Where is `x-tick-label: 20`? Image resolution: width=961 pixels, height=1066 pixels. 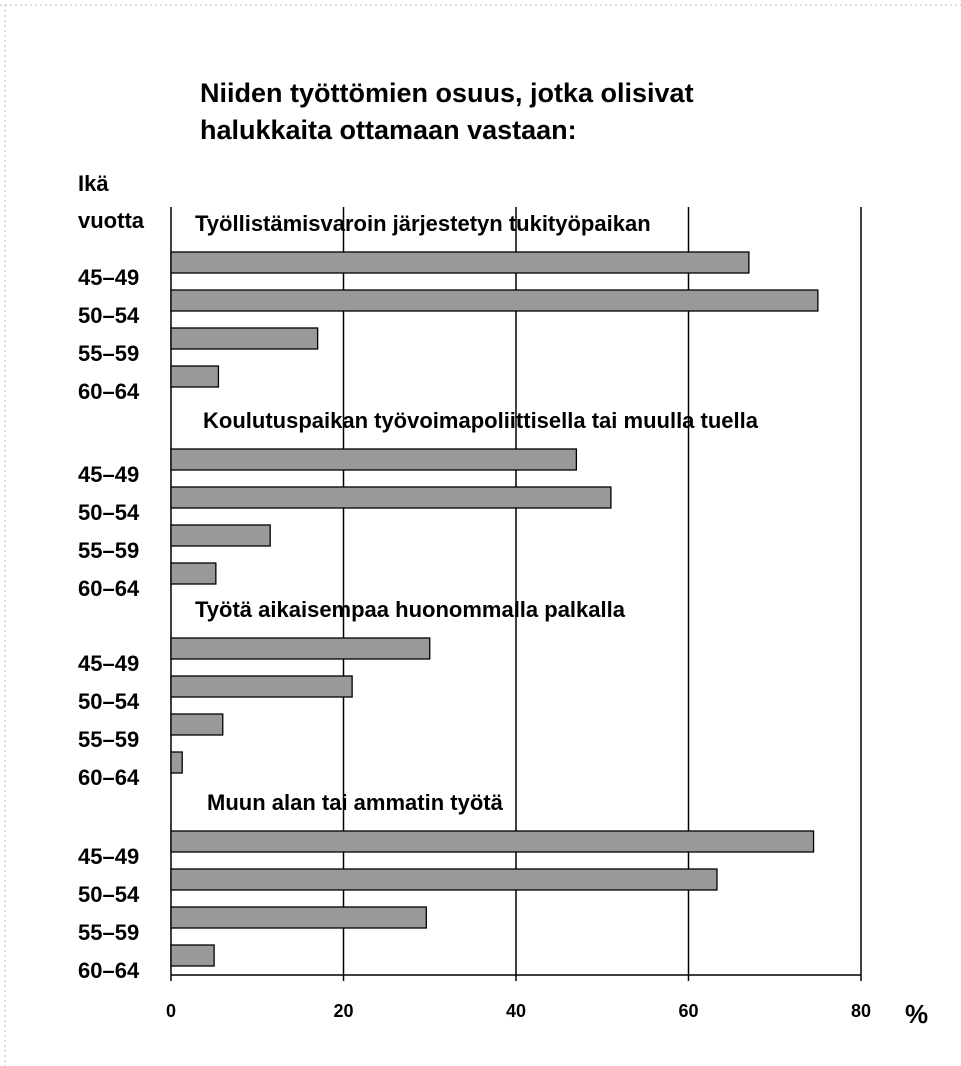 x-tick-label: 20 is located at coordinates (343, 1011).